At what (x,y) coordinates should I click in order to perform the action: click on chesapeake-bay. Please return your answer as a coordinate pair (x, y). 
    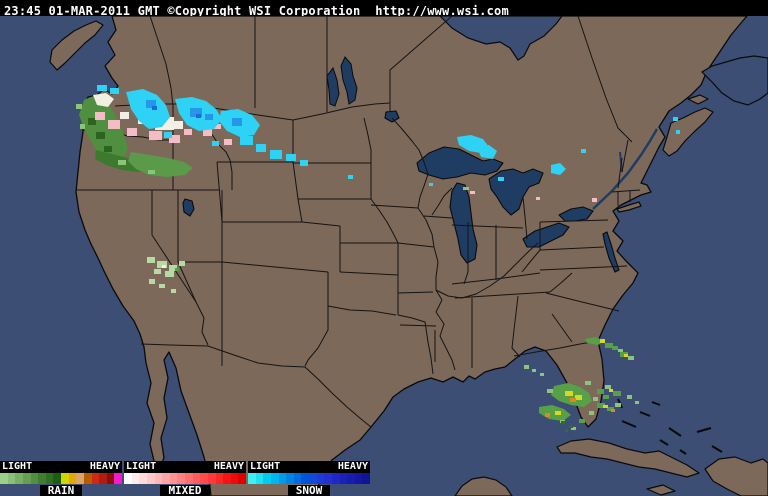
    Looking at the image, I should click on (611, 252).